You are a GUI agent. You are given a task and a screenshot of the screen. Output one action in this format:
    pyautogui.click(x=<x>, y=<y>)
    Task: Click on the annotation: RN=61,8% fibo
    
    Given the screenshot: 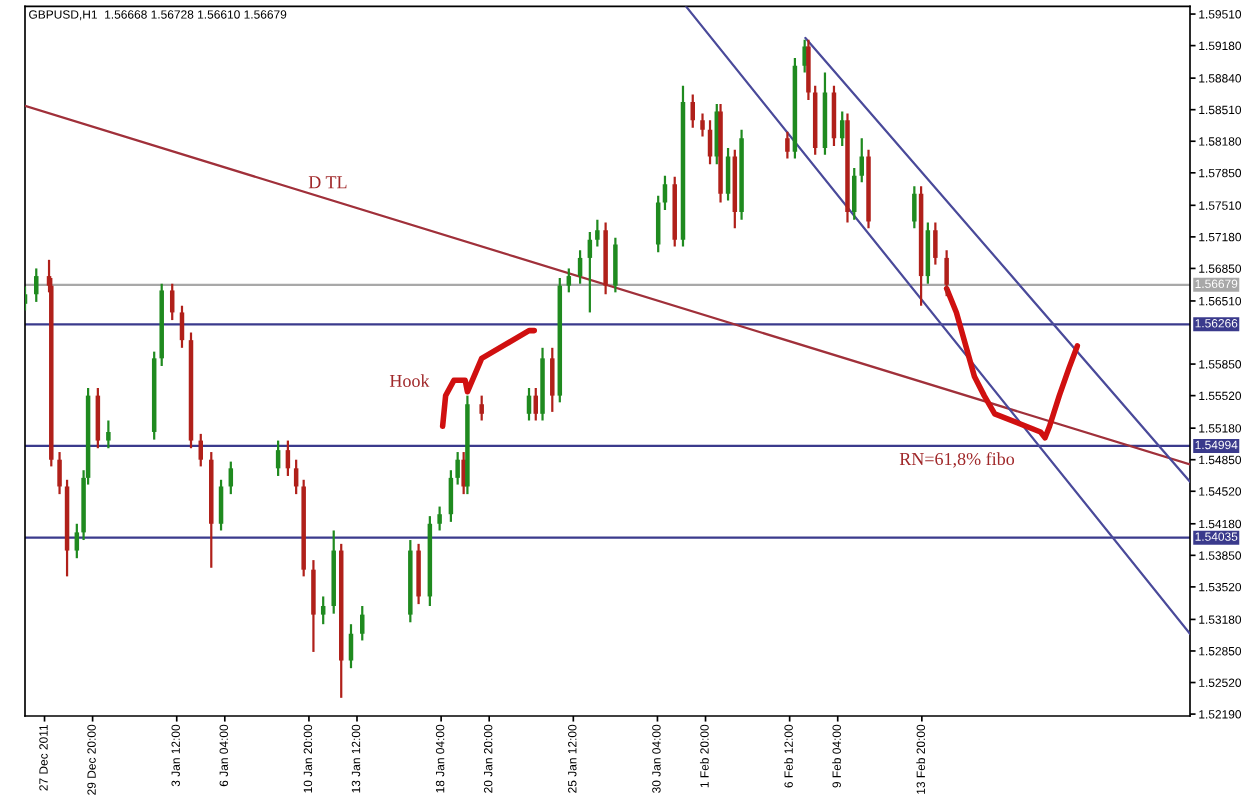 What is the action you would take?
    pyautogui.click(x=957, y=460)
    